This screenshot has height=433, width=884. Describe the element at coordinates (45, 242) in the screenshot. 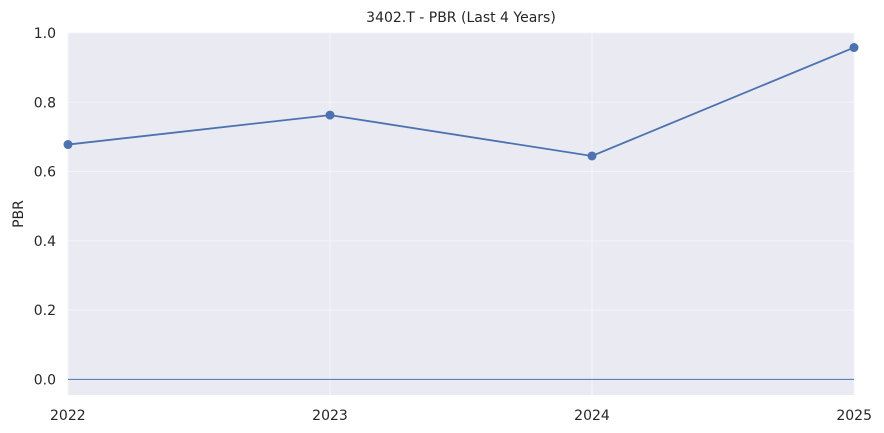

I see `y-tick-label: 0.4` at that location.